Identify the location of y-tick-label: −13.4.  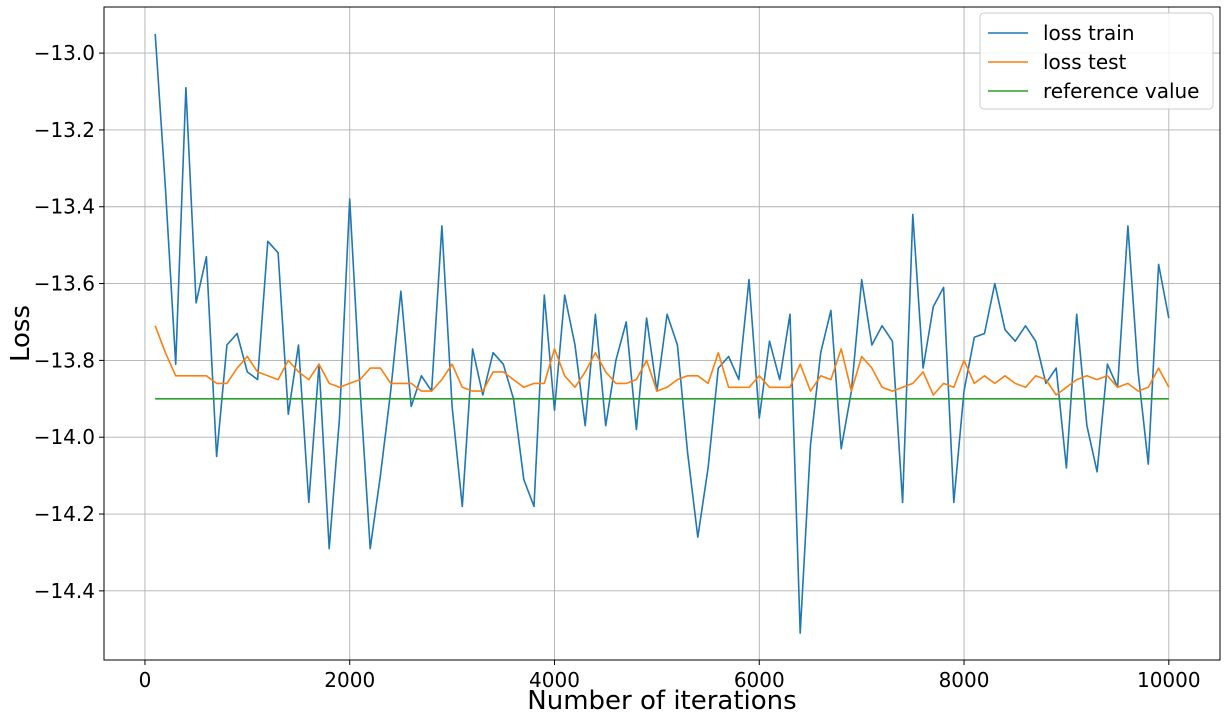
(64, 207).